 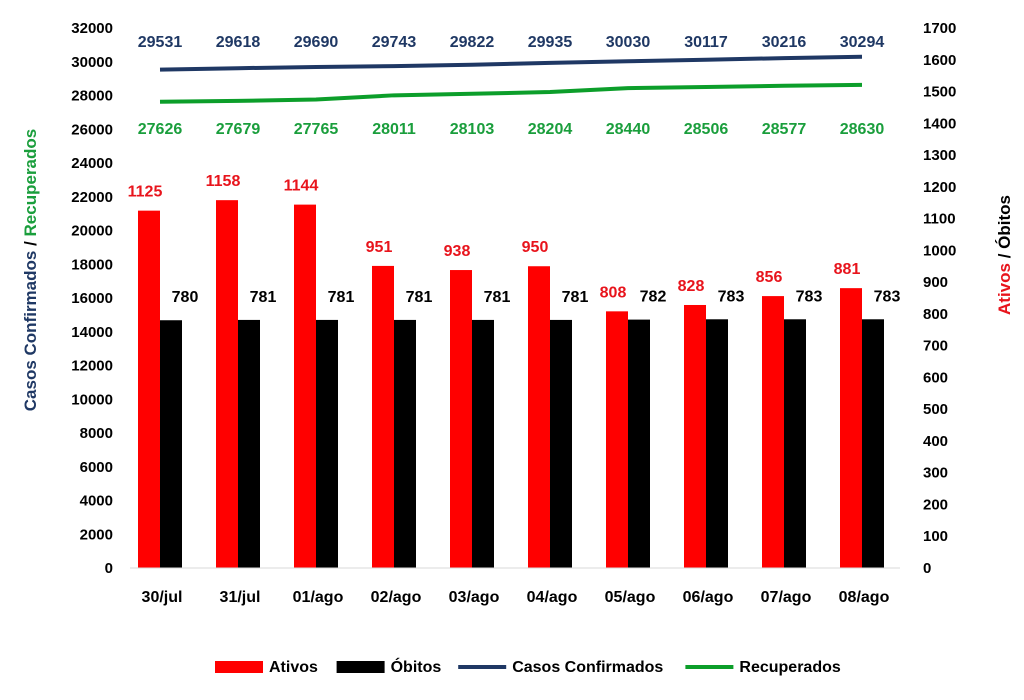 What do you see at coordinates (935, 346) in the screenshot?
I see `right-axis-tick-label: 700` at bounding box center [935, 346].